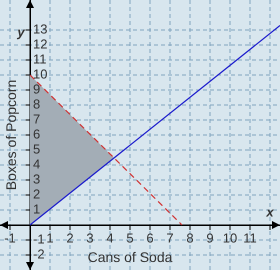 The image size is (280, 270). I want to click on x-axis-title: Cans of Soda, so click(130, 256).